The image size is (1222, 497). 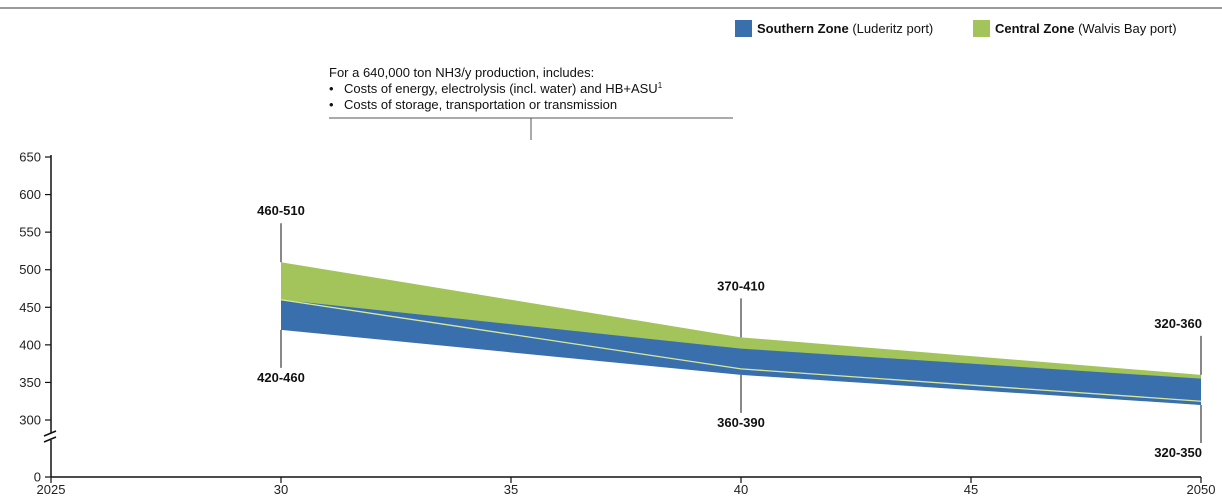 What do you see at coordinates (660, 85) in the screenshot?
I see `footnote-marker: 1` at bounding box center [660, 85].